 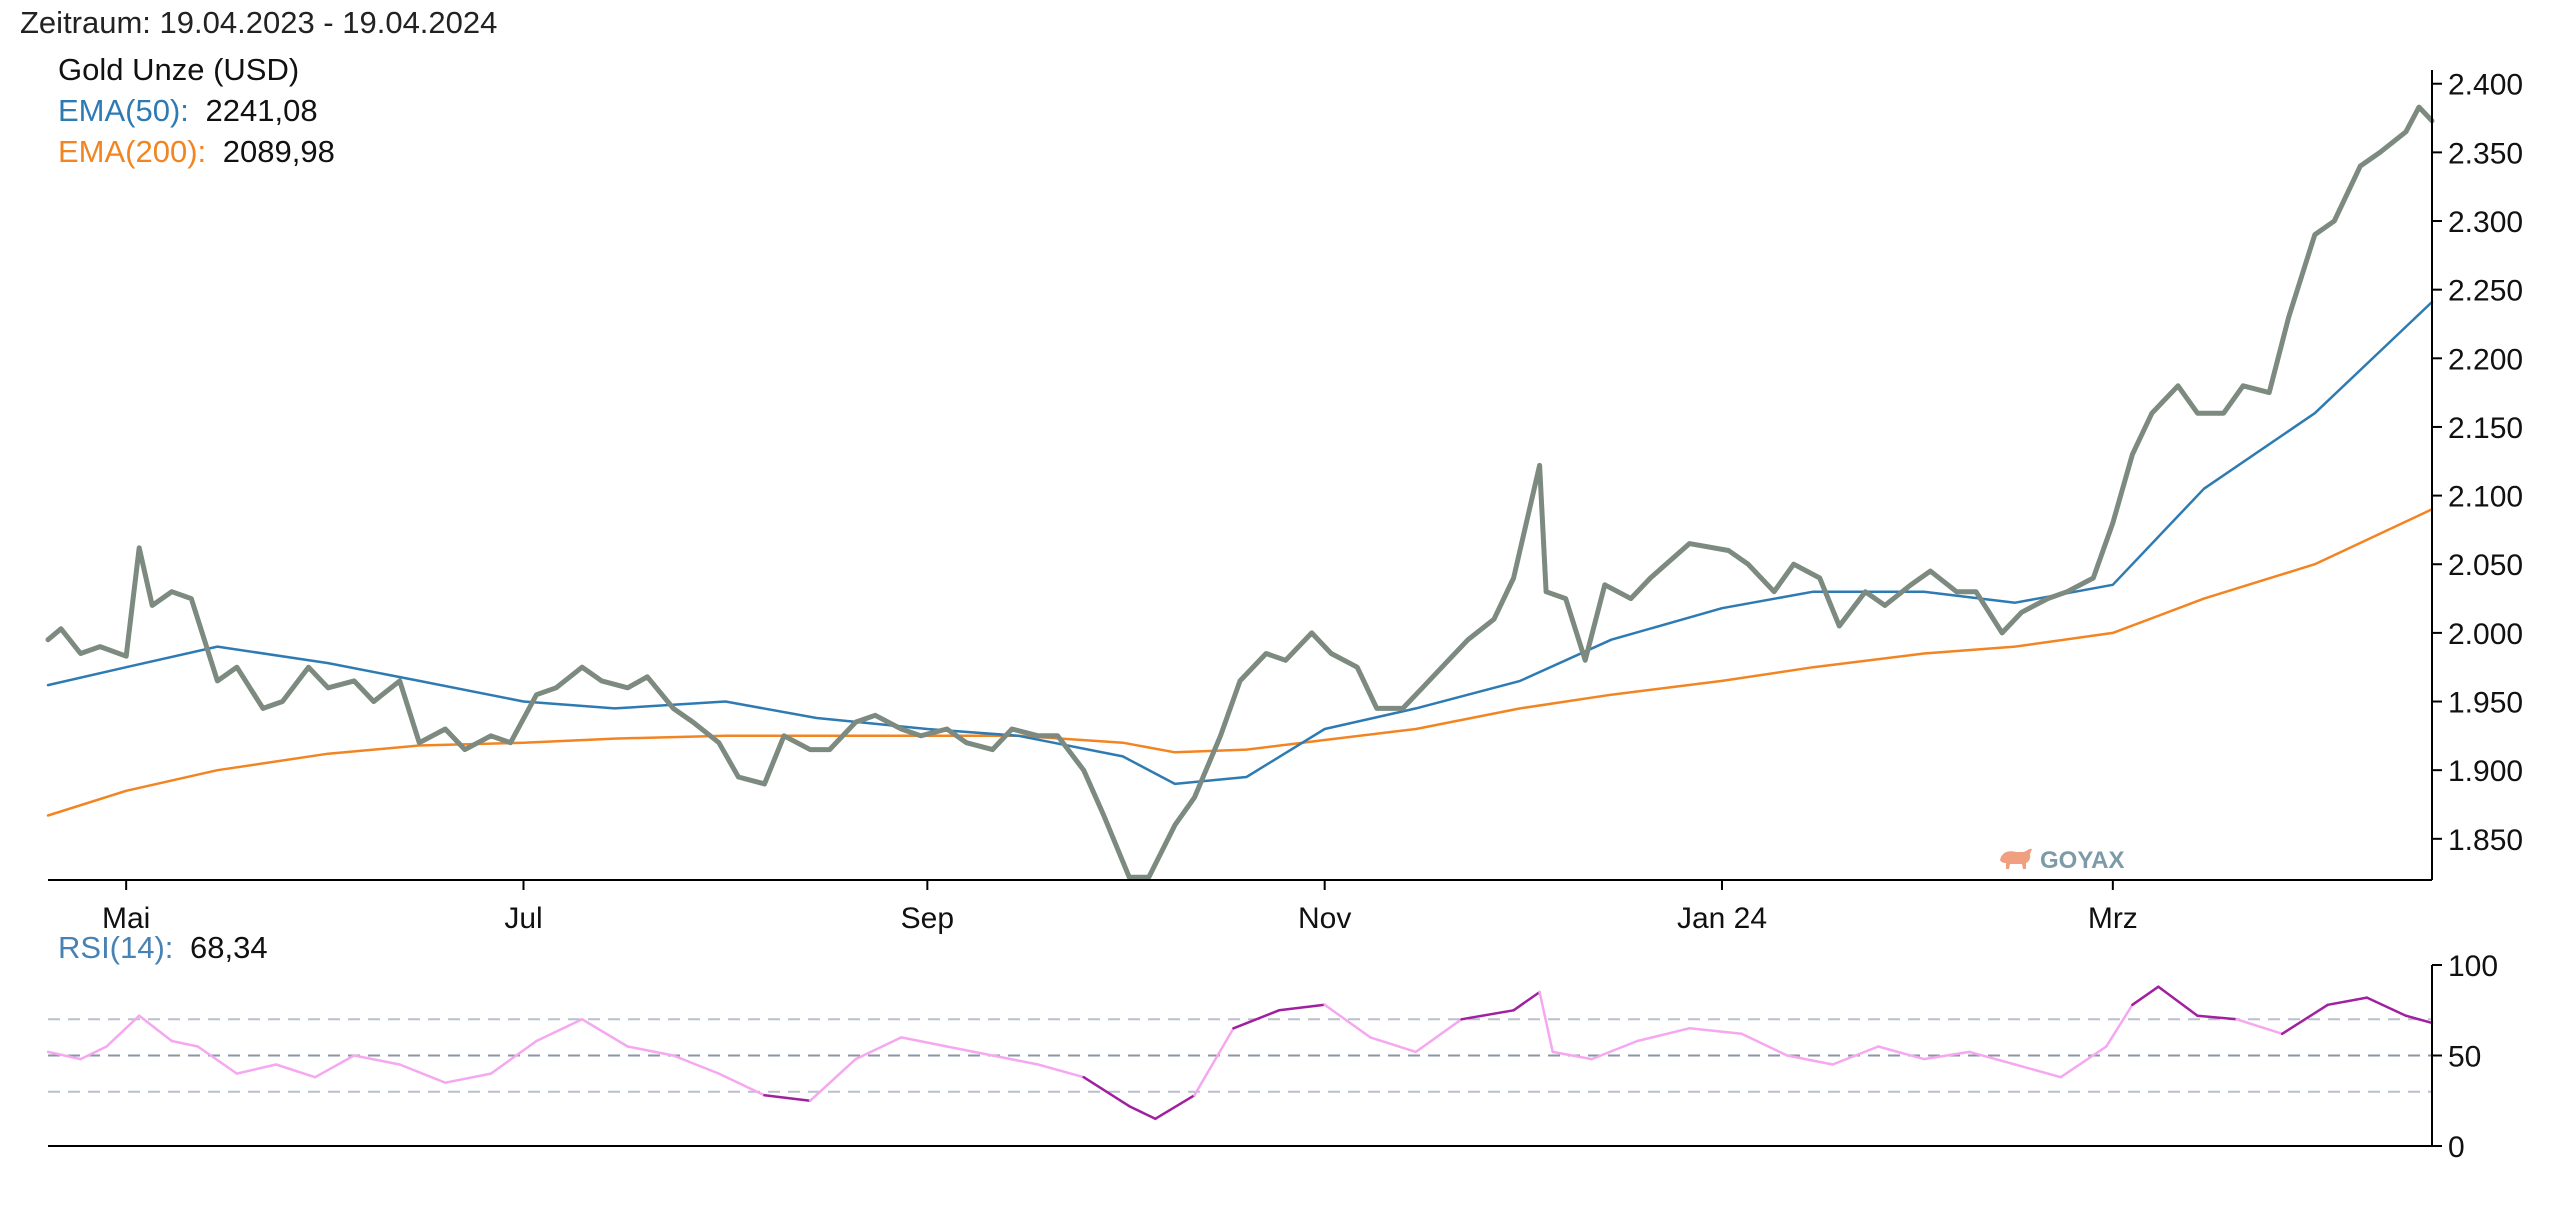 What do you see at coordinates (2485, 703) in the screenshot?
I see `y-tick-label: 1.950` at bounding box center [2485, 703].